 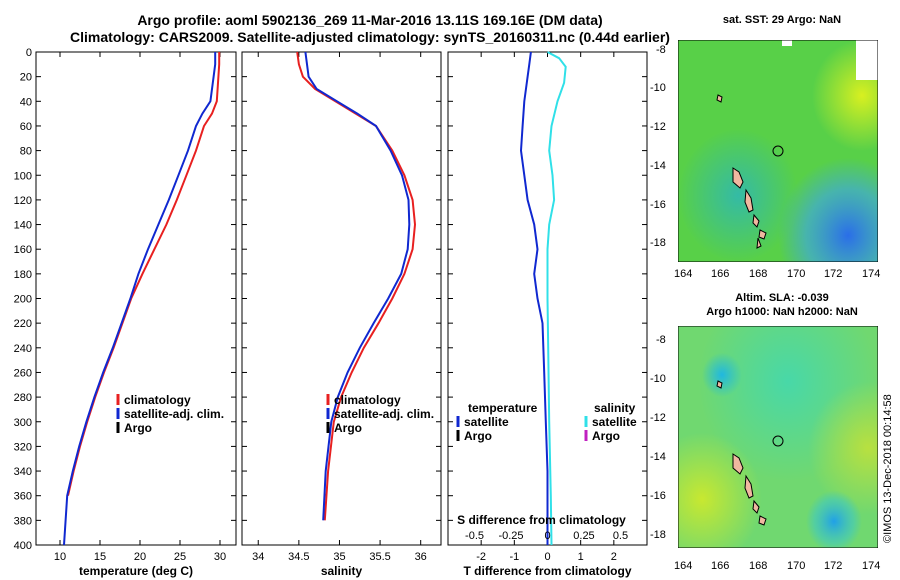 What do you see at coordinates (581, 557) in the screenshot?
I see `x-tick-label: 1` at bounding box center [581, 557].